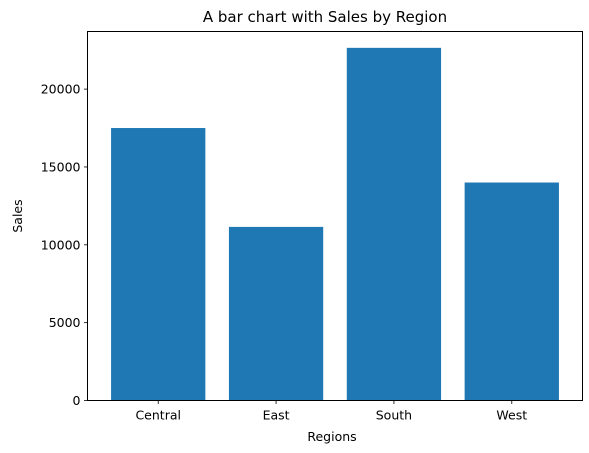  Describe the element at coordinates (325, 17) in the screenshot. I see `chart-title: A bar chart with Sales by Region` at that location.